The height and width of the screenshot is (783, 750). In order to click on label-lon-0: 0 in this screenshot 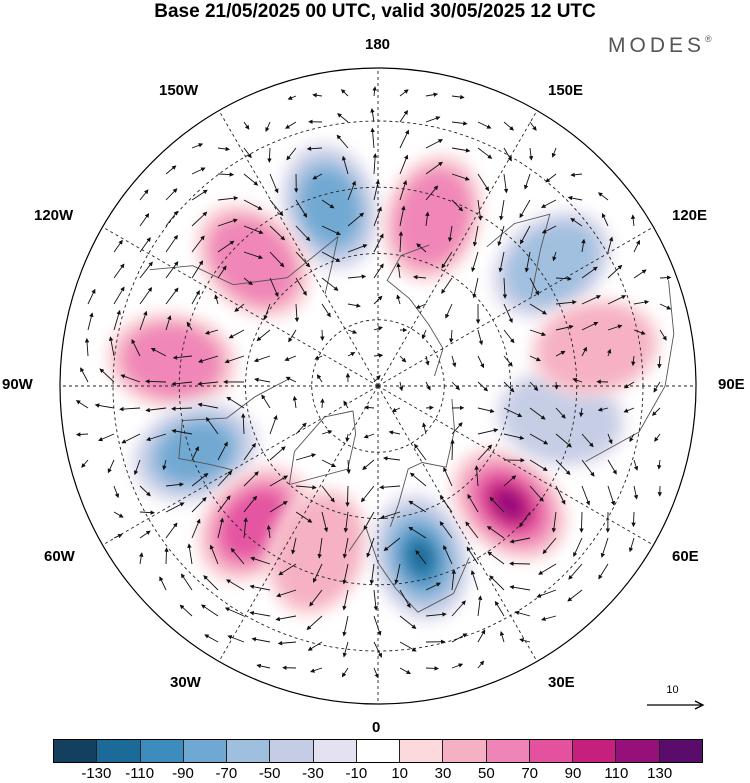, I will do `click(376, 727)`.